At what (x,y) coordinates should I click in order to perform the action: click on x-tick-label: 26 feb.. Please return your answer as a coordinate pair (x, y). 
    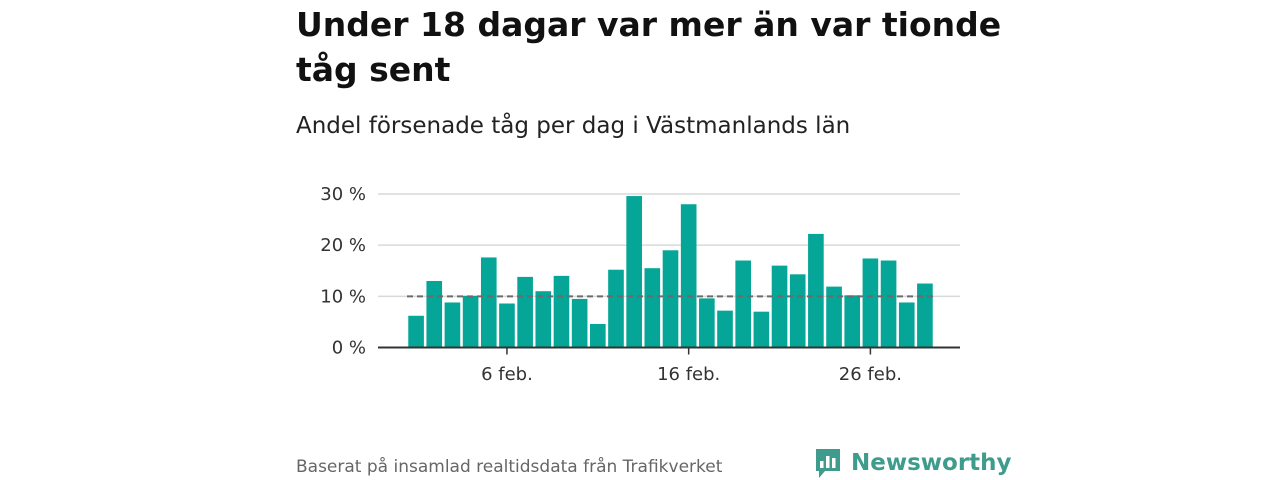
    Looking at the image, I should click on (870, 374).